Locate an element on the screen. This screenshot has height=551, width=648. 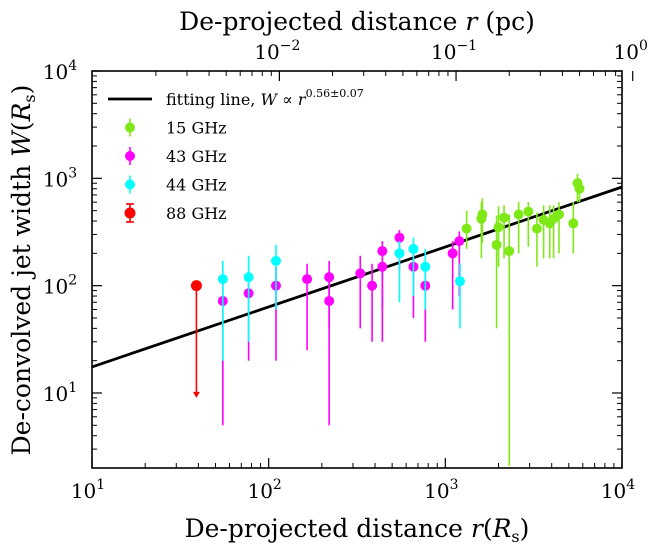
point-88-ghz is located at coordinates (196, 286).